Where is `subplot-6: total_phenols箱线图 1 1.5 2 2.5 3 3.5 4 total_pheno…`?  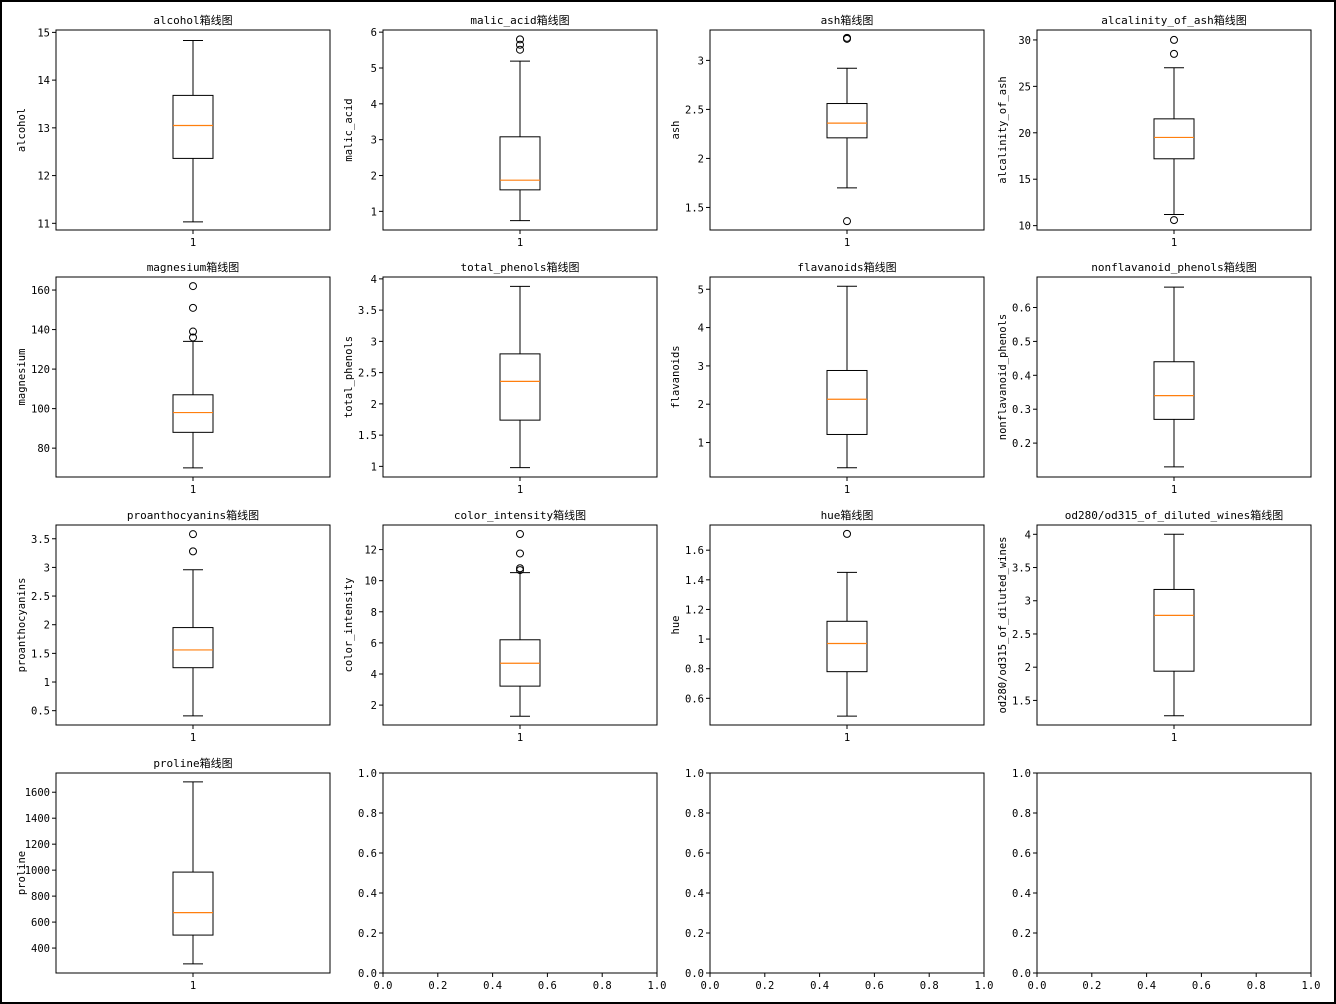 subplot-6: total_phenols箱线图 1 1.5 2 2.5 3 3.5 4 total_pheno… is located at coordinates (500, 378).